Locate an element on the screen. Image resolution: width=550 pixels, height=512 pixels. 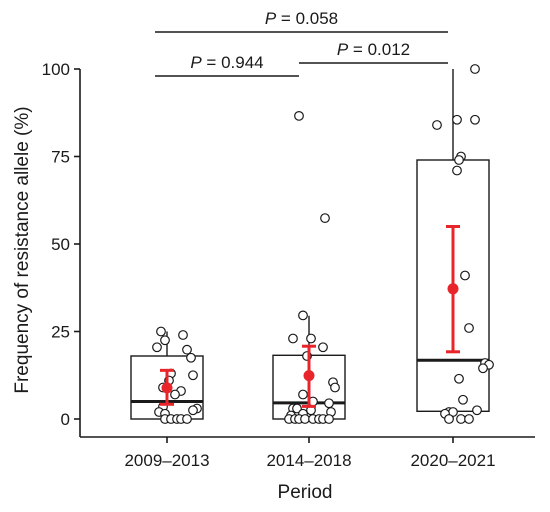
x-tick-label: 2014–2018 is located at coordinates (308, 460).